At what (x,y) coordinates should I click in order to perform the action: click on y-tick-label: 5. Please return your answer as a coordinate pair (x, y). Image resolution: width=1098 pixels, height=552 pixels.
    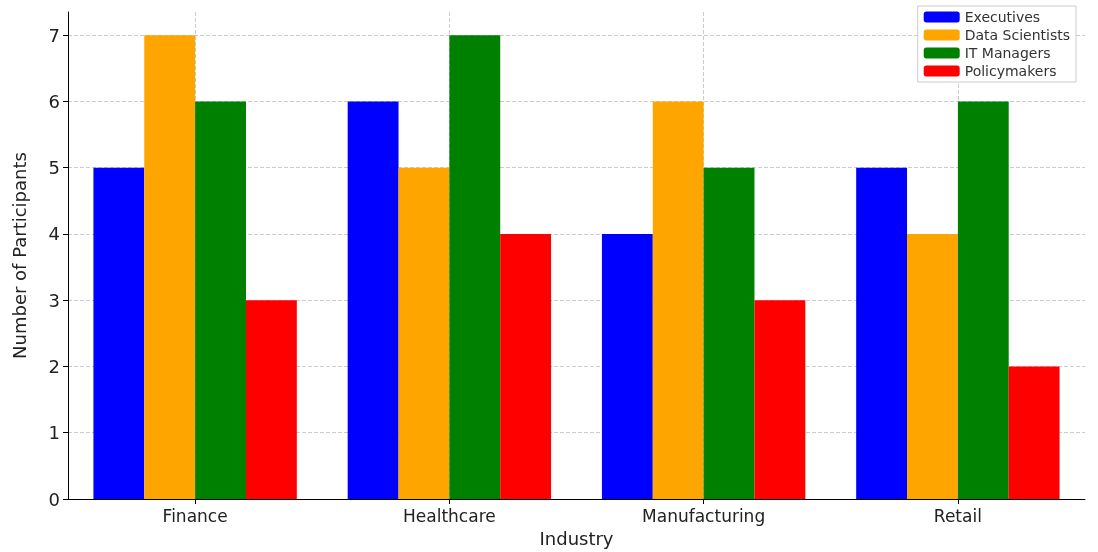
    Looking at the image, I should click on (54, 168).